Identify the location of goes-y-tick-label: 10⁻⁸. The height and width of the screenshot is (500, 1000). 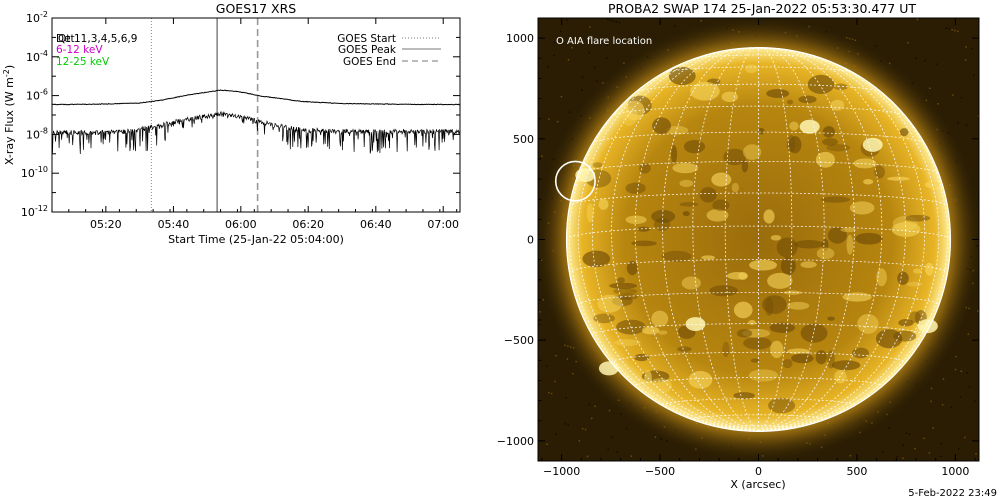
(37, 133).